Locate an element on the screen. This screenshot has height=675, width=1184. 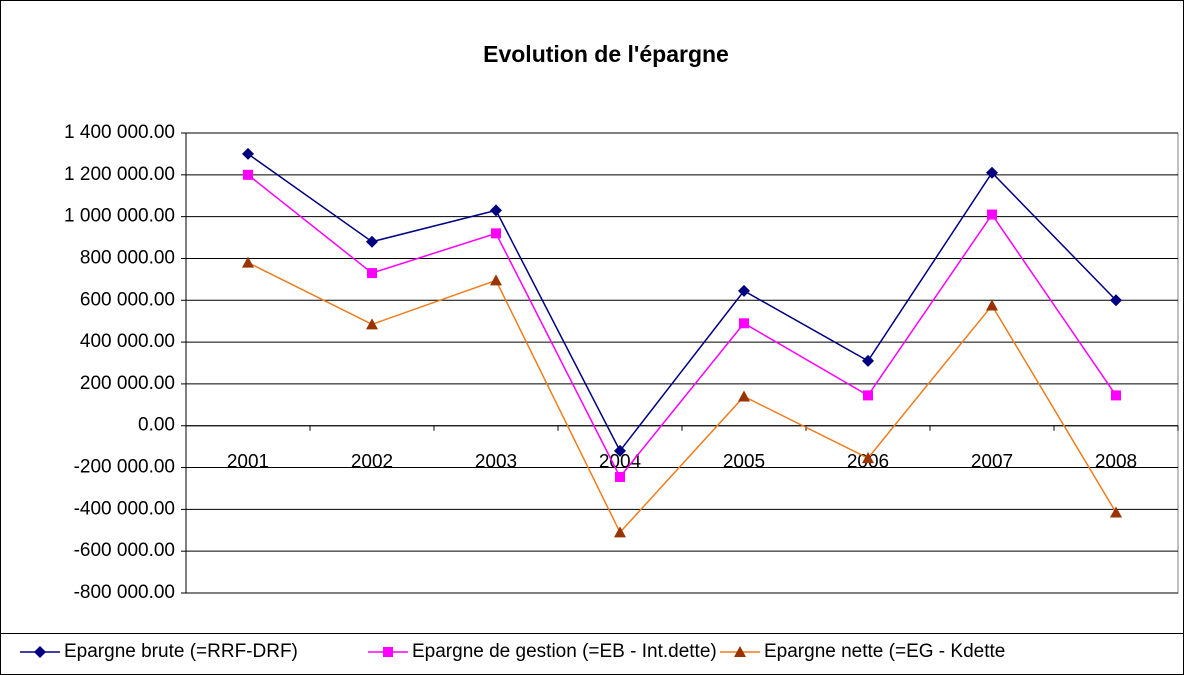
y-tick-label: 1 200 000.00 is located at coordinates (119, 174).